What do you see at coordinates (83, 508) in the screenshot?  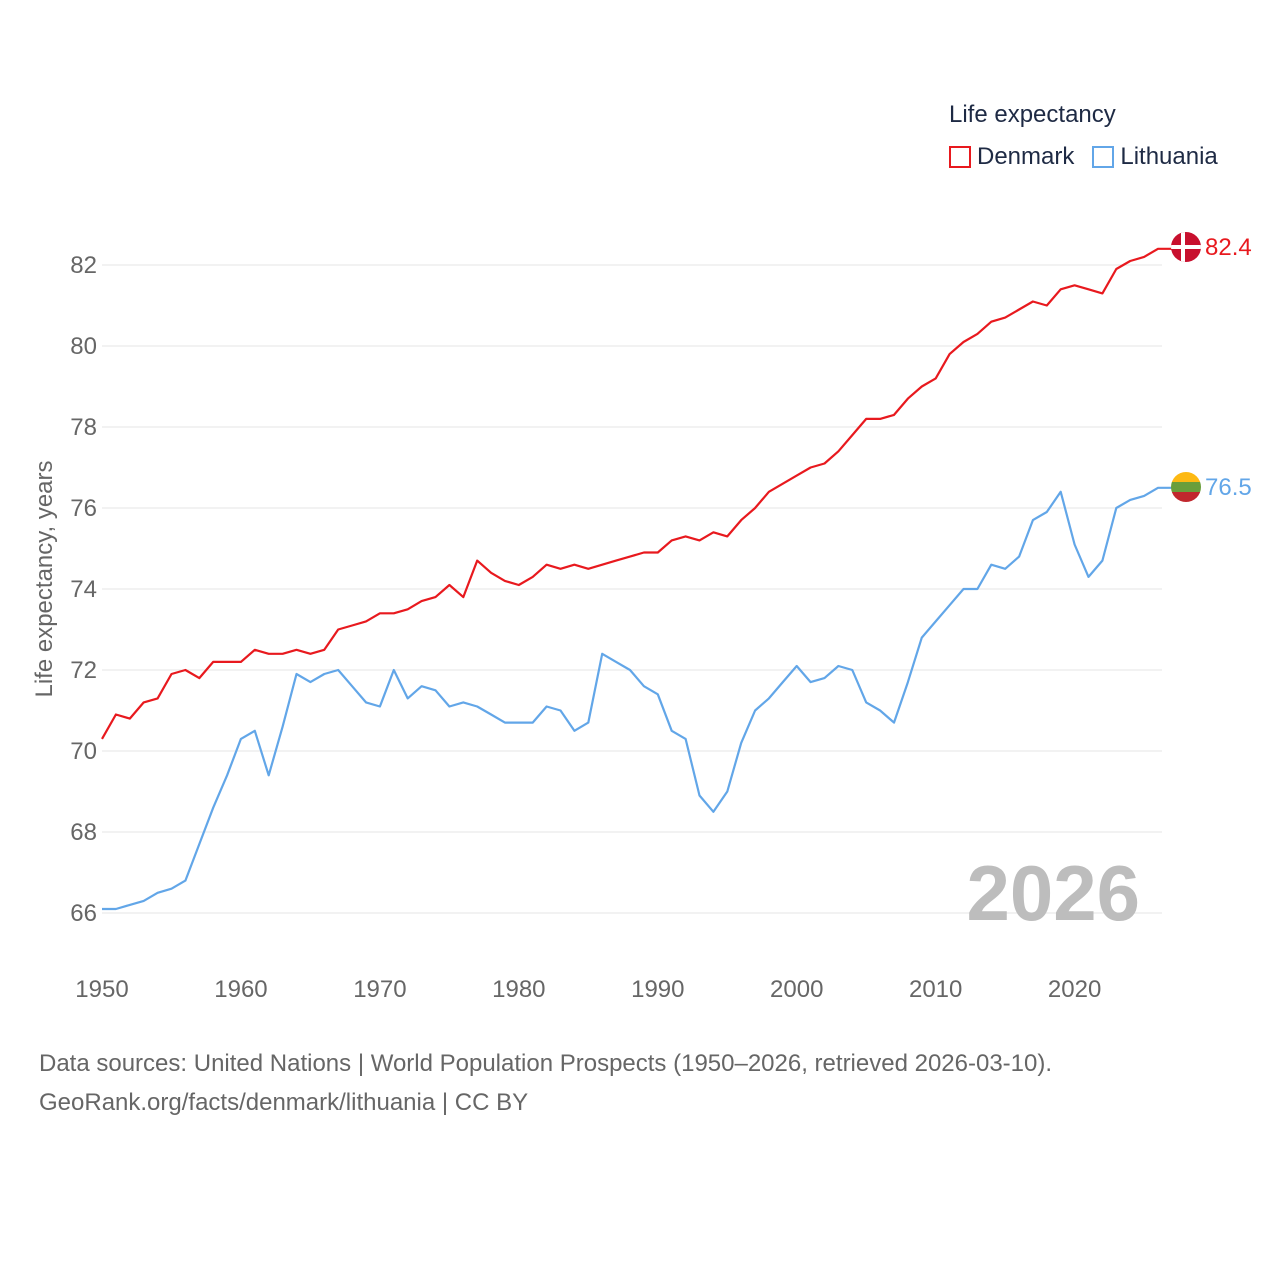 I see `y-tick-label: 76` at bounding box center [83, 508].